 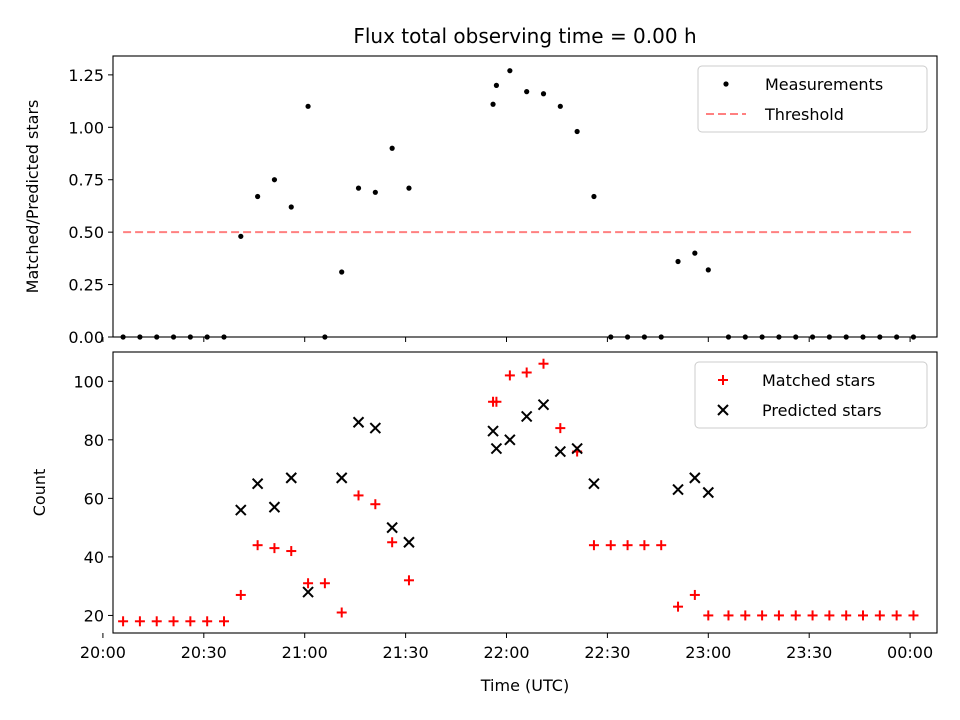 I want to click on x-tick-label: 22:00, so click(x=506, y=652).